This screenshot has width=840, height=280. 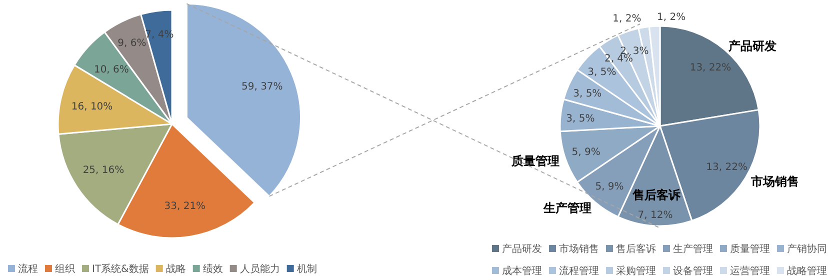 What do you see at coordinates (579, 249) in the screenshot?
I see `legend-label: 市场销售` at bounding box center [579, 249].